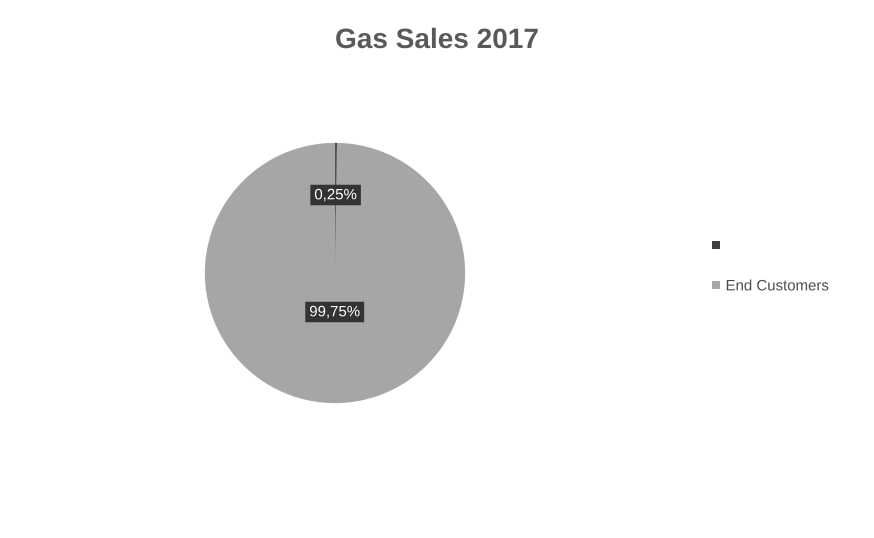  I want to click on data-label: 99,75%, so click(335, 312).